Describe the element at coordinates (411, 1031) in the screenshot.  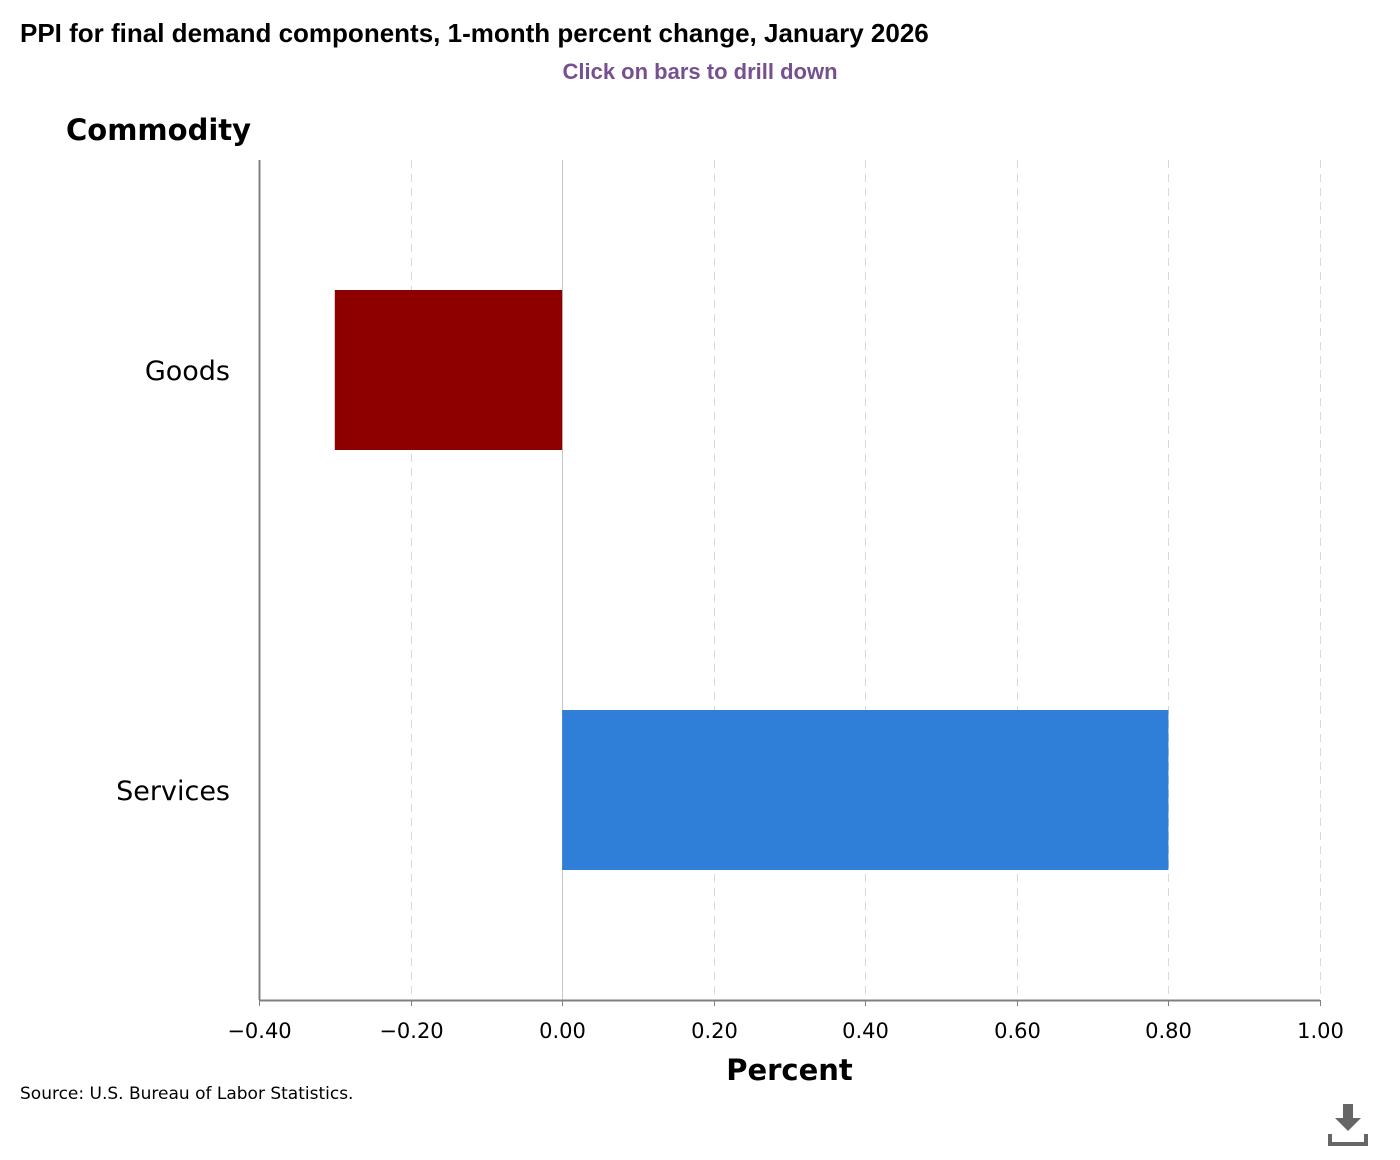
I see `x-tick-label: −0.20` at that location.